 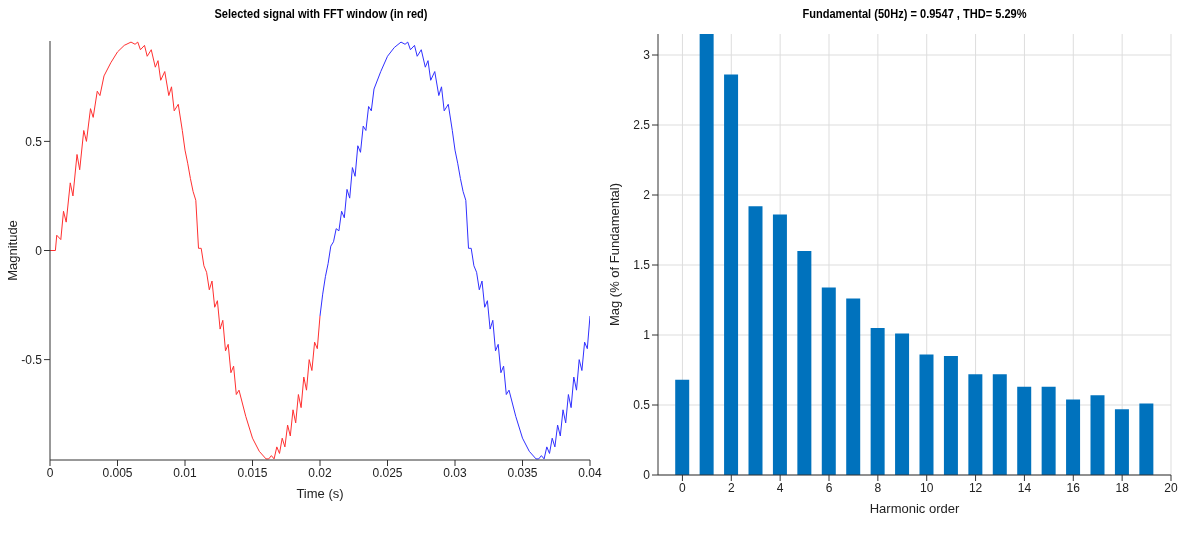 I want to click on x-axis-title: Time (s), so click(x=320, y=493).